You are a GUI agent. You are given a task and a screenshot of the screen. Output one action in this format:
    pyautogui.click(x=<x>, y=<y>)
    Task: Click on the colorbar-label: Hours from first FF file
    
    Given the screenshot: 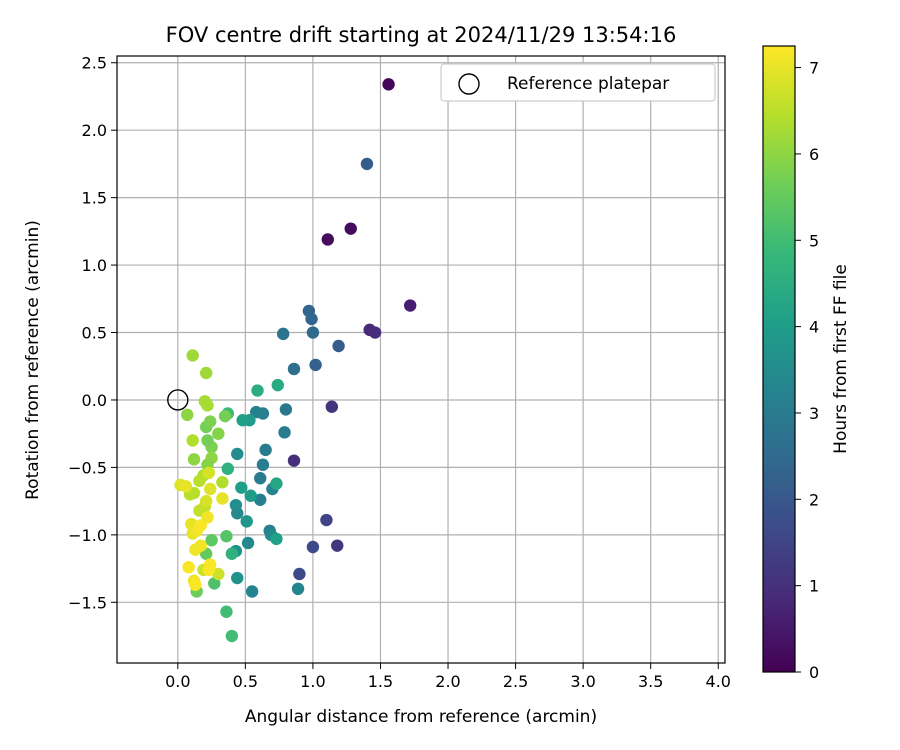 What is the action you would take?
    pyautogui.click(x=841, y=359)
    